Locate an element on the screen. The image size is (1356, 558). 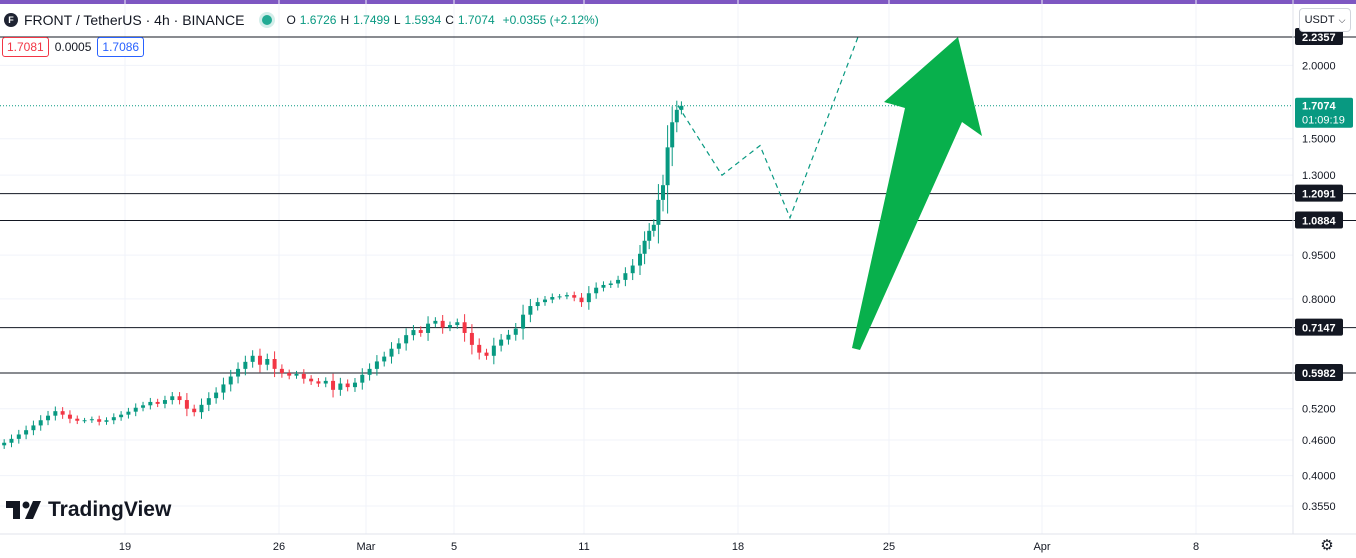
symbol-title: FRONT / TetherUS · 4h · BINANCE is located at coordinates (134, 20).